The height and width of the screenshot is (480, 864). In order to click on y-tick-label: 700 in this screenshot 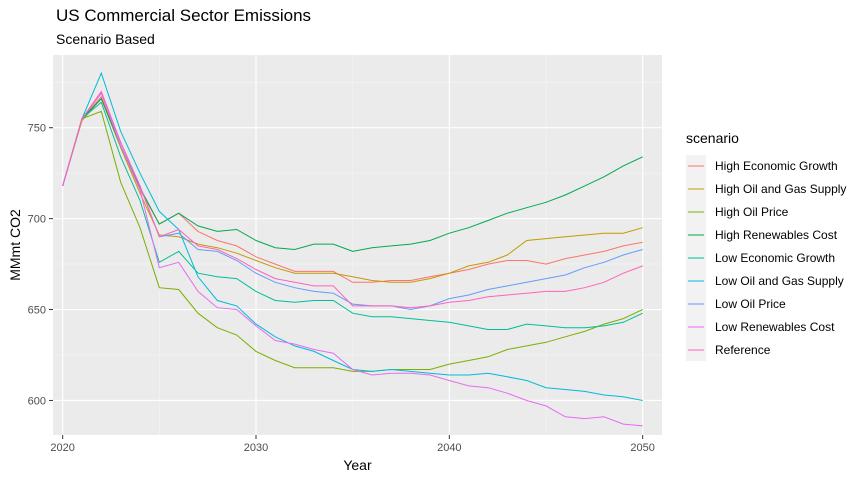, I will do `click(37, 220)`.